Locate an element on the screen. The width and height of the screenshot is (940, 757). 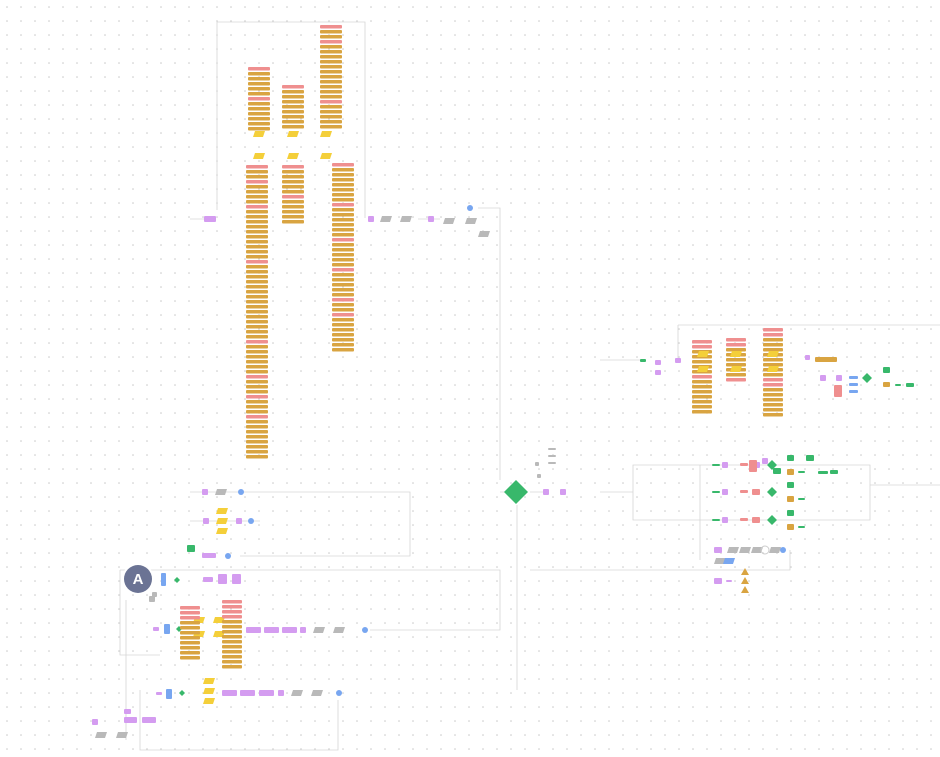
avatar-label: A is located at coordinates (138, 579).